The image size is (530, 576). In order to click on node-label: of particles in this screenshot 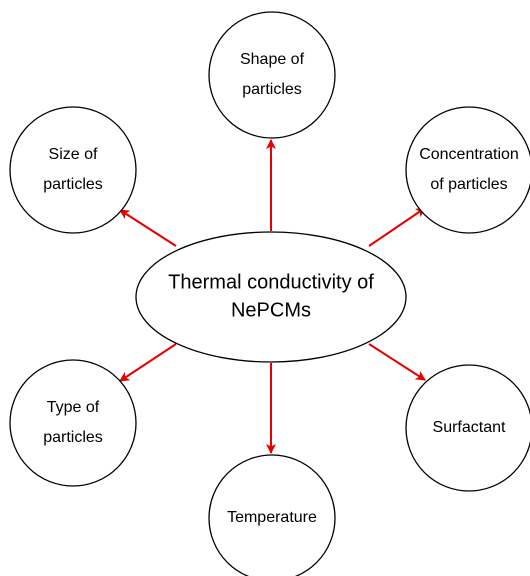, I will do `click(468, 184)`.